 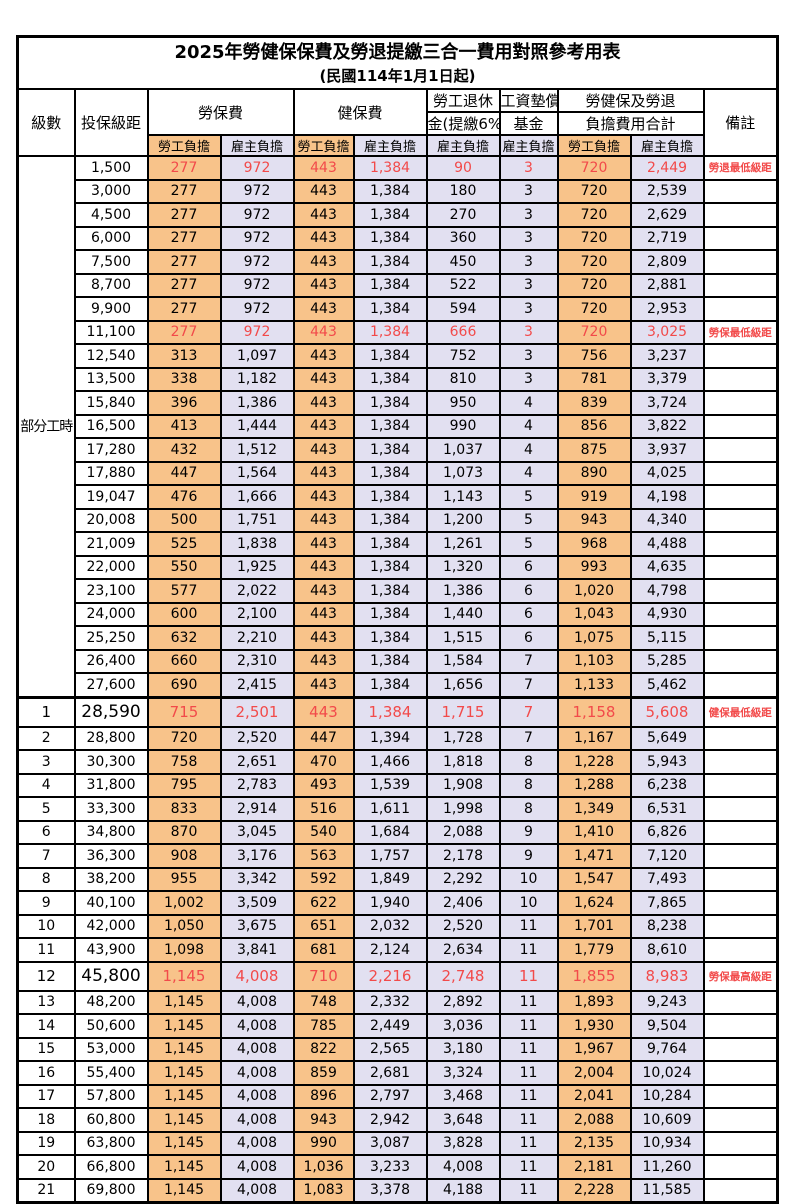 I want to click on cell-hi_er: 1,940, so click(x=390, y=903).